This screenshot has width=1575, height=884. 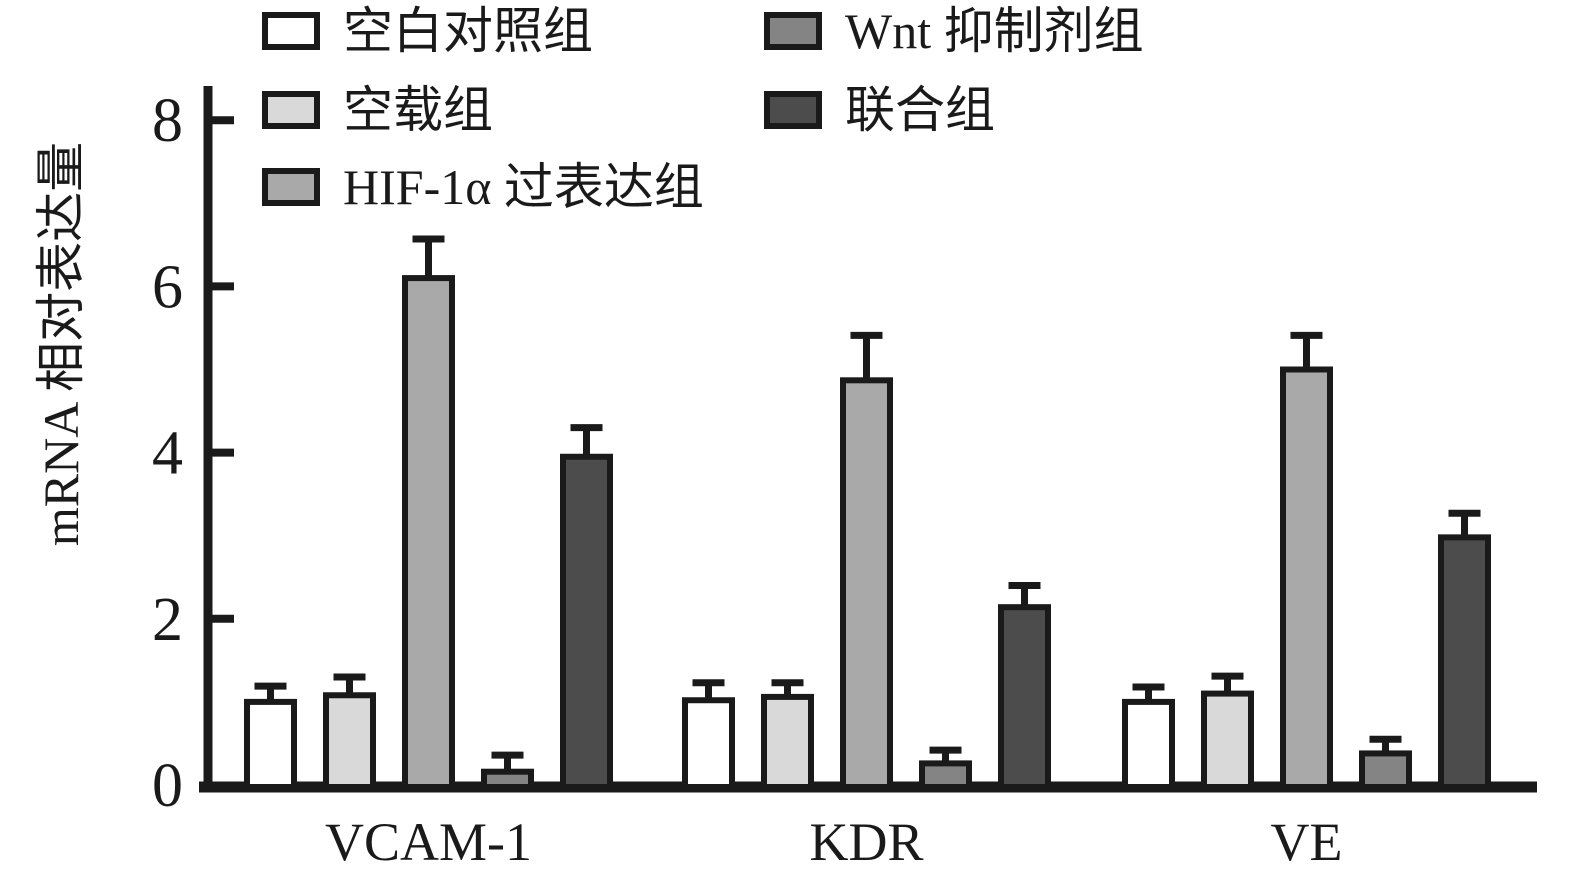 What do you see at coordinates (1306, 578) in the screenshot?
I see `bar-VE-s2` at bounding box center [1306, 578].